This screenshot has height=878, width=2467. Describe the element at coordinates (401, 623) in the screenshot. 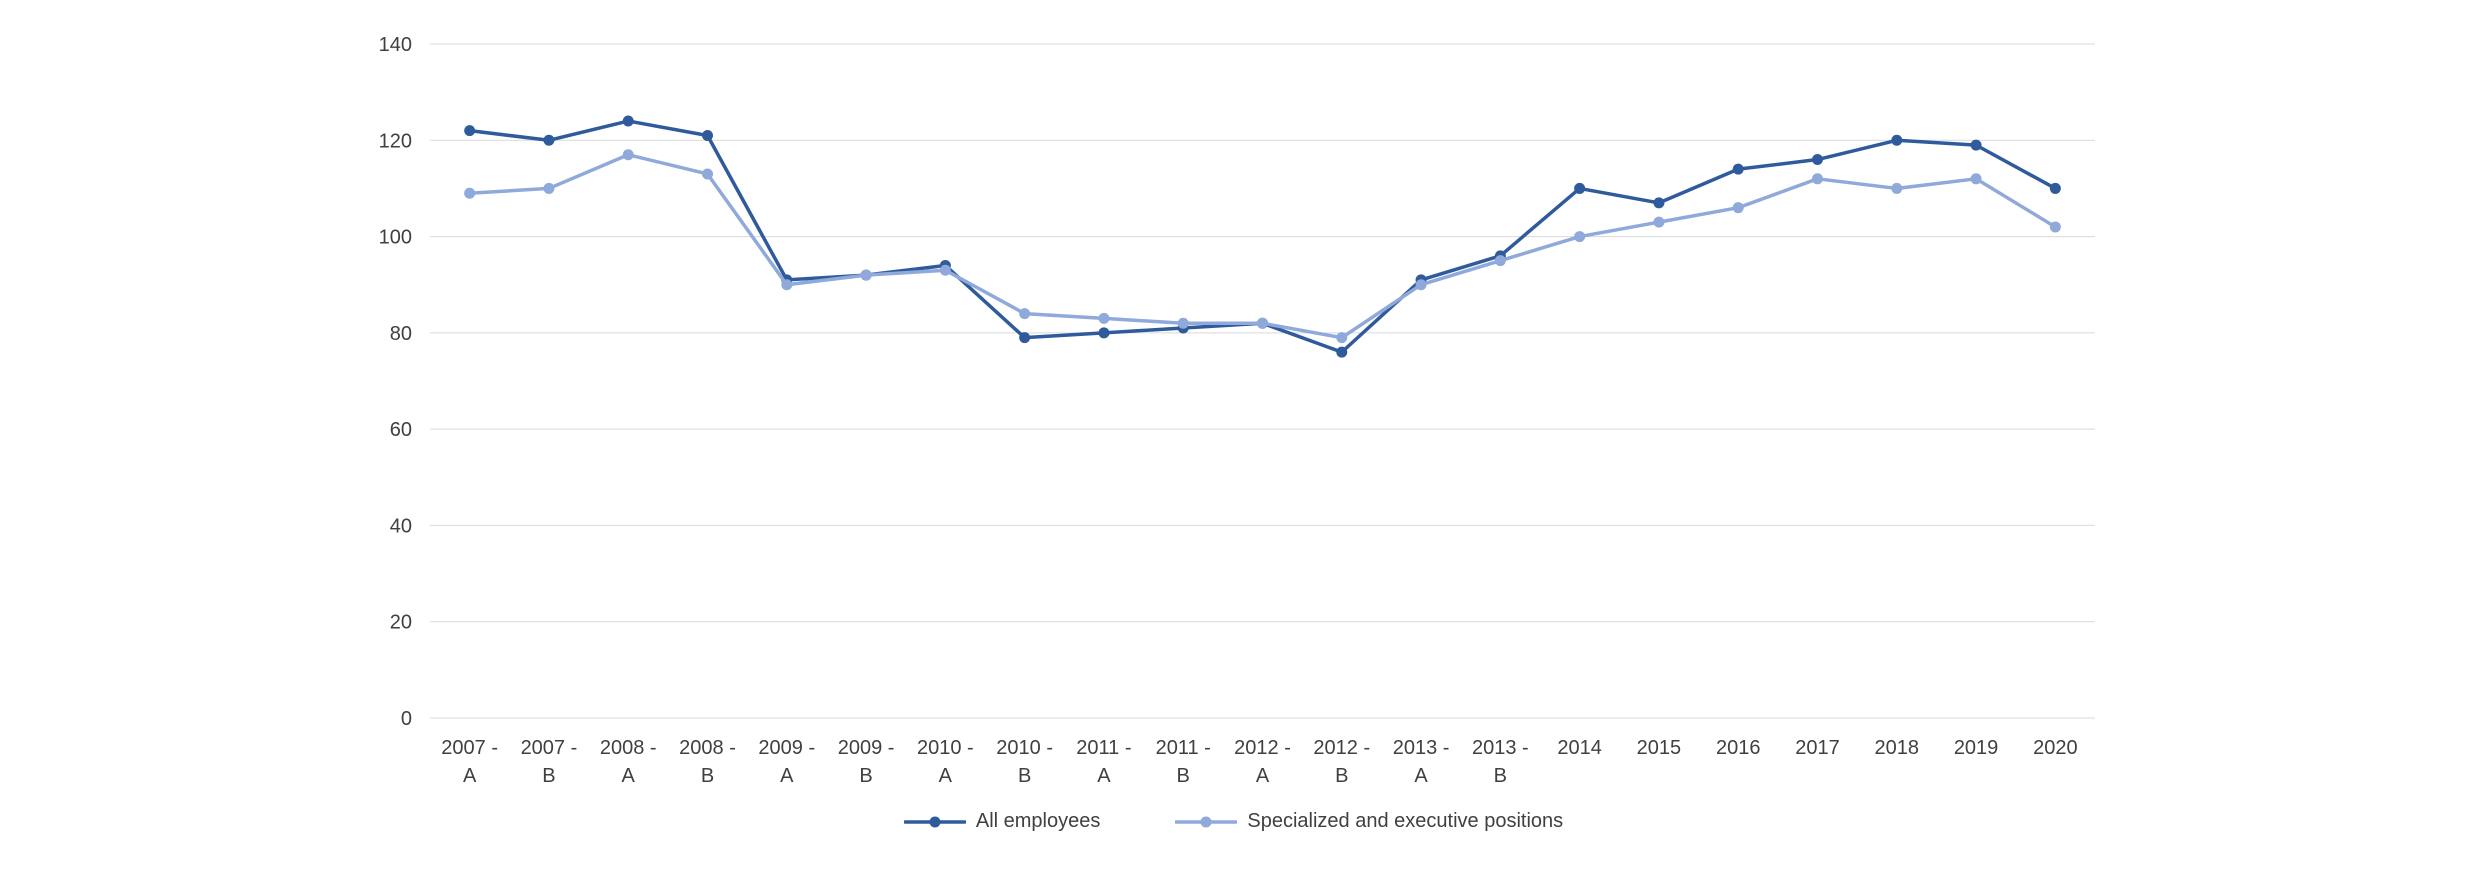

I see `y-axis-tick-label: 20` at that location.